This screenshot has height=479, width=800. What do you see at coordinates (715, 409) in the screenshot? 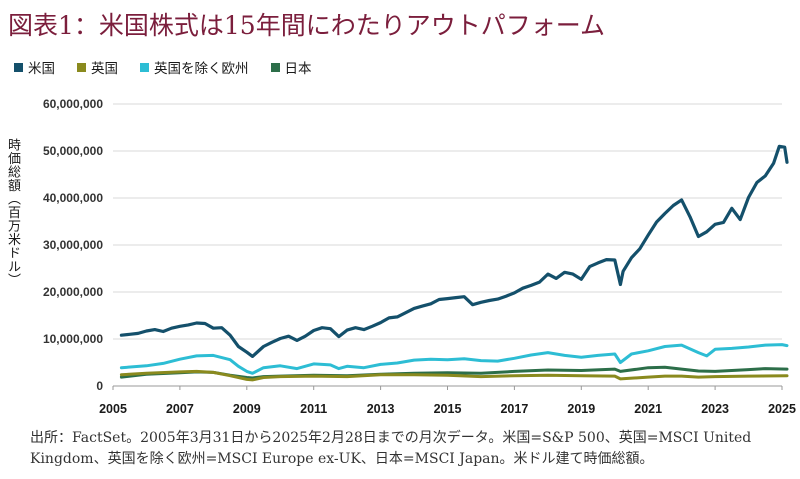
I see `x-tick-label: 2023` at bounding box center [715, 409].